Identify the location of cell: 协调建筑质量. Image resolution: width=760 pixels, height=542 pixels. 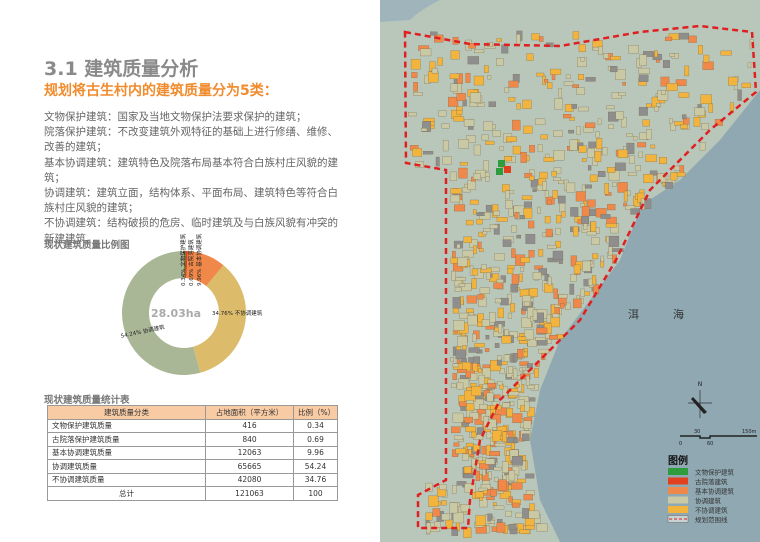
(126, 466).